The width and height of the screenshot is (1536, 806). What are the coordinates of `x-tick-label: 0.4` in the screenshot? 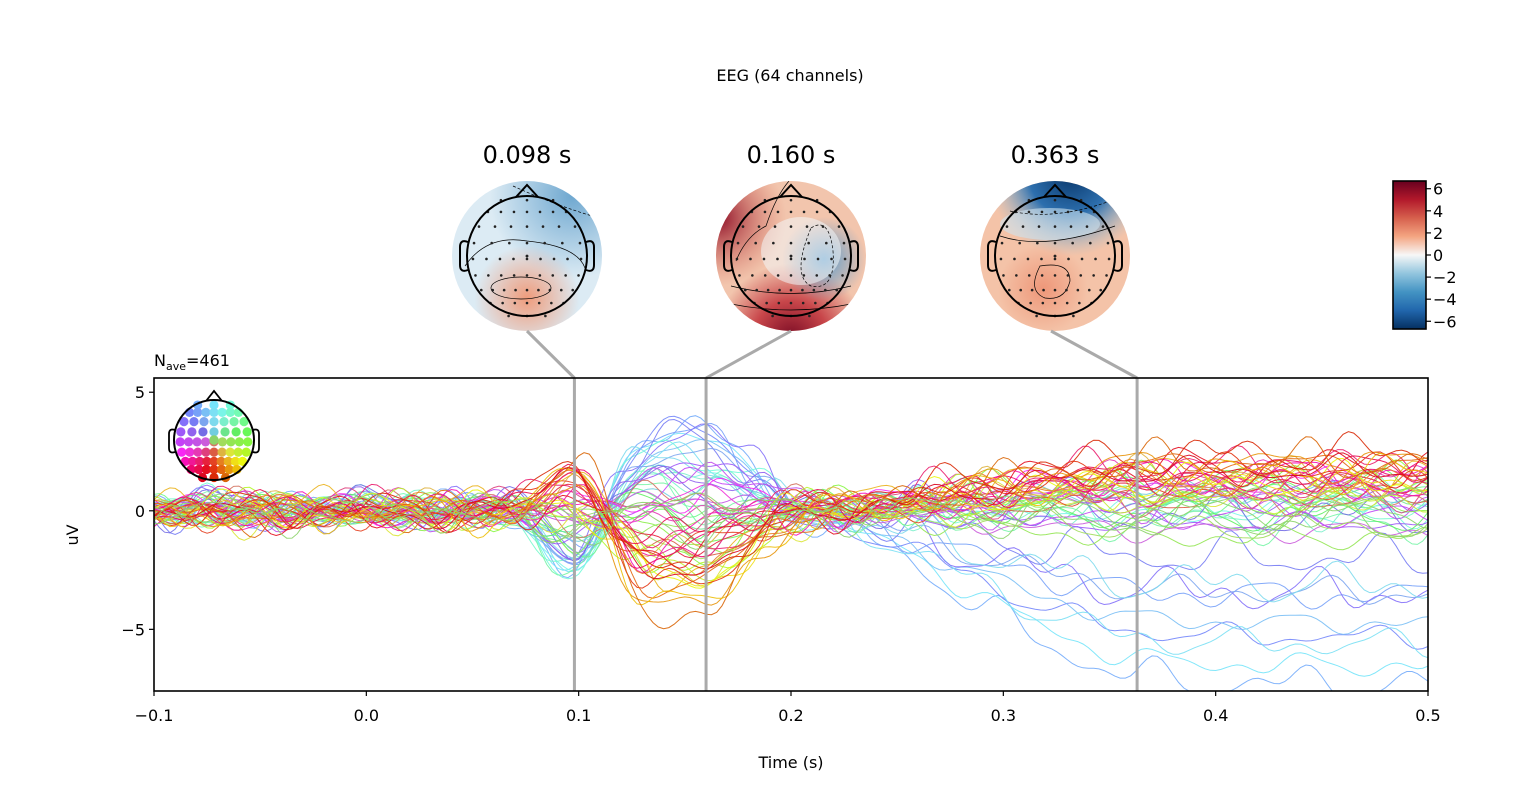 It's located at (1215, 715).